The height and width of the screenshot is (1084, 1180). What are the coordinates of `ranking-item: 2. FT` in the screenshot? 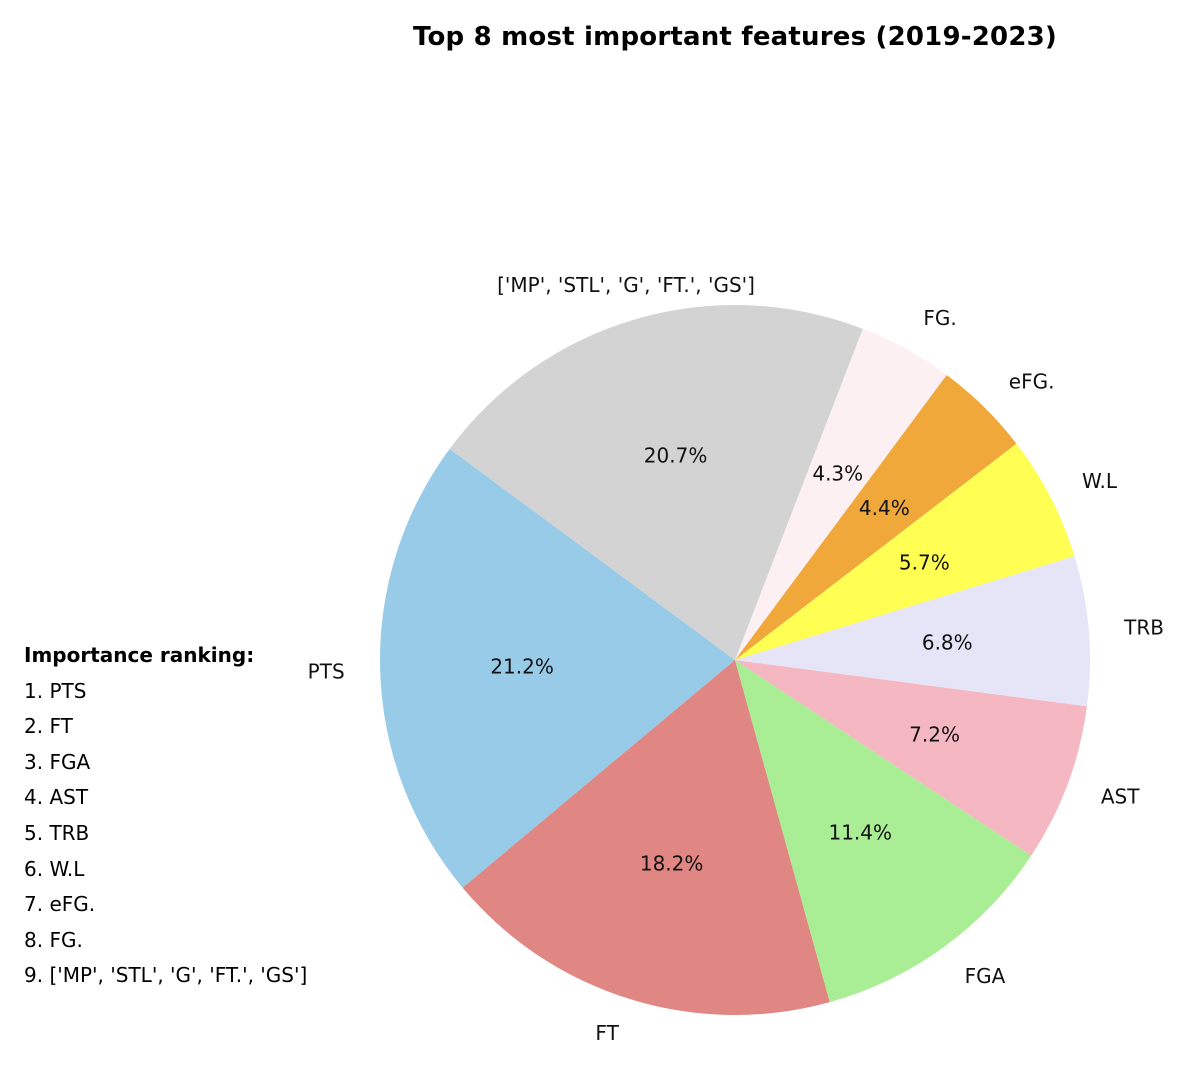 It's located at (48, 726).